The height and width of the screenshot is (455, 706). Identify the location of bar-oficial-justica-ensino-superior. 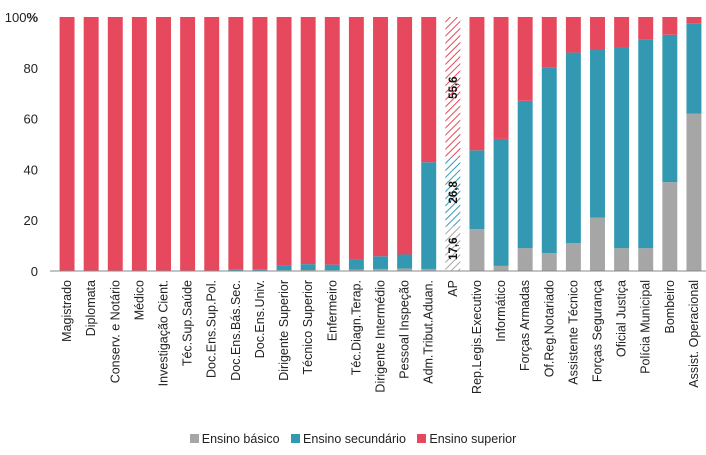
(622, 32).